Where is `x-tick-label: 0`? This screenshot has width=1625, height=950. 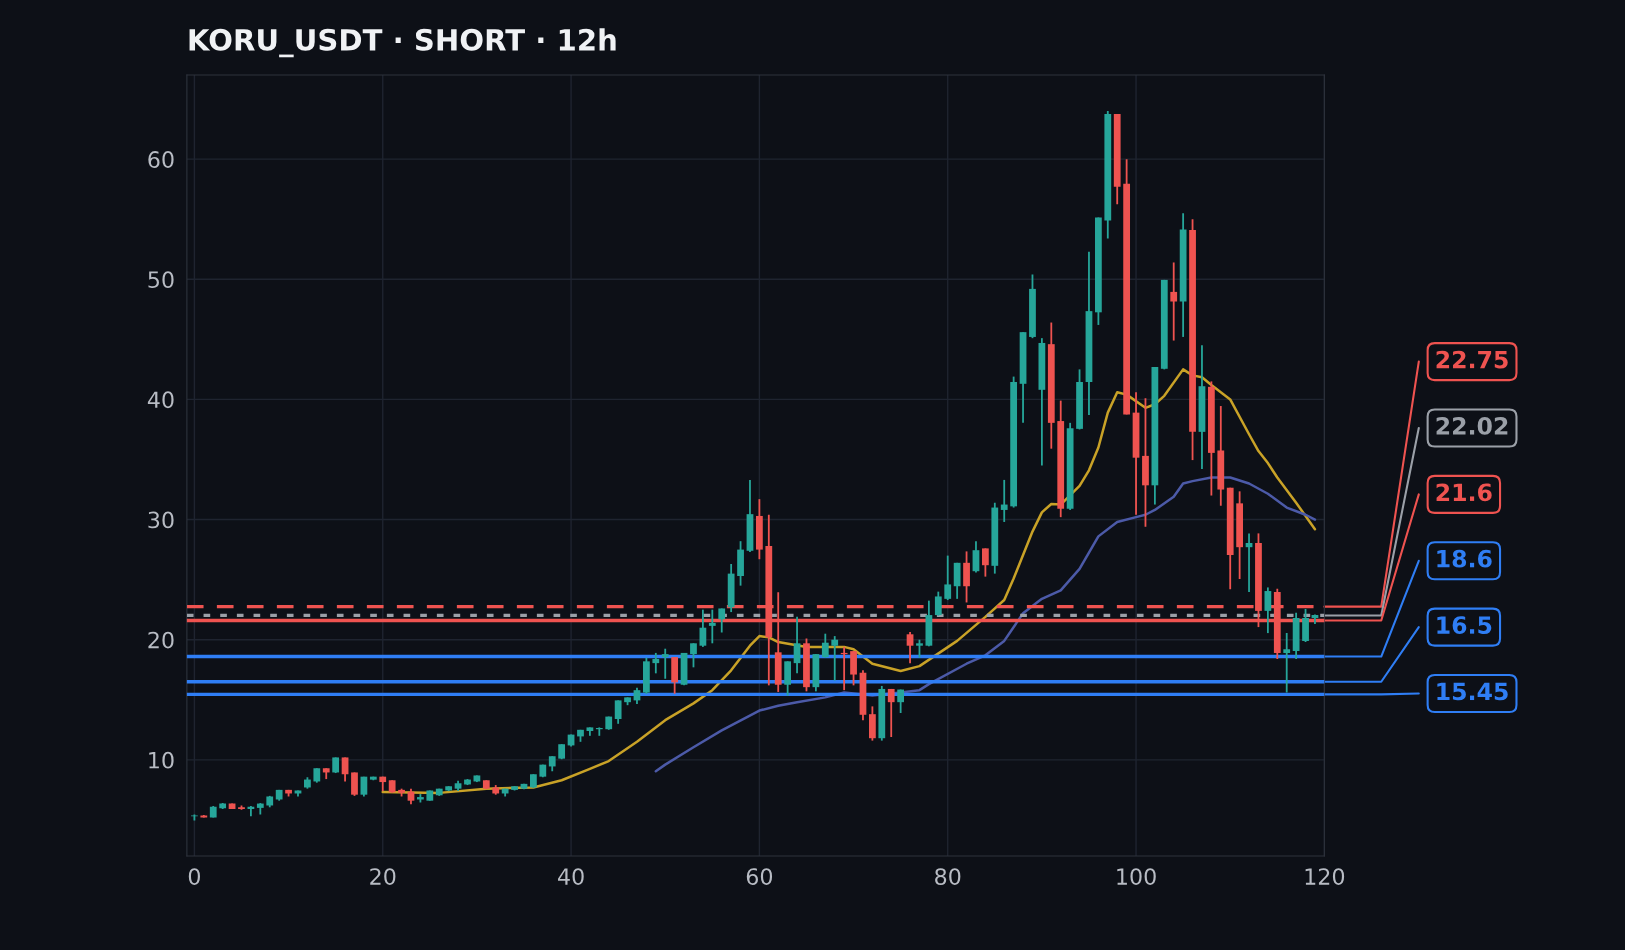 x-tick-label: 0 is located at coordinates (194, 876).